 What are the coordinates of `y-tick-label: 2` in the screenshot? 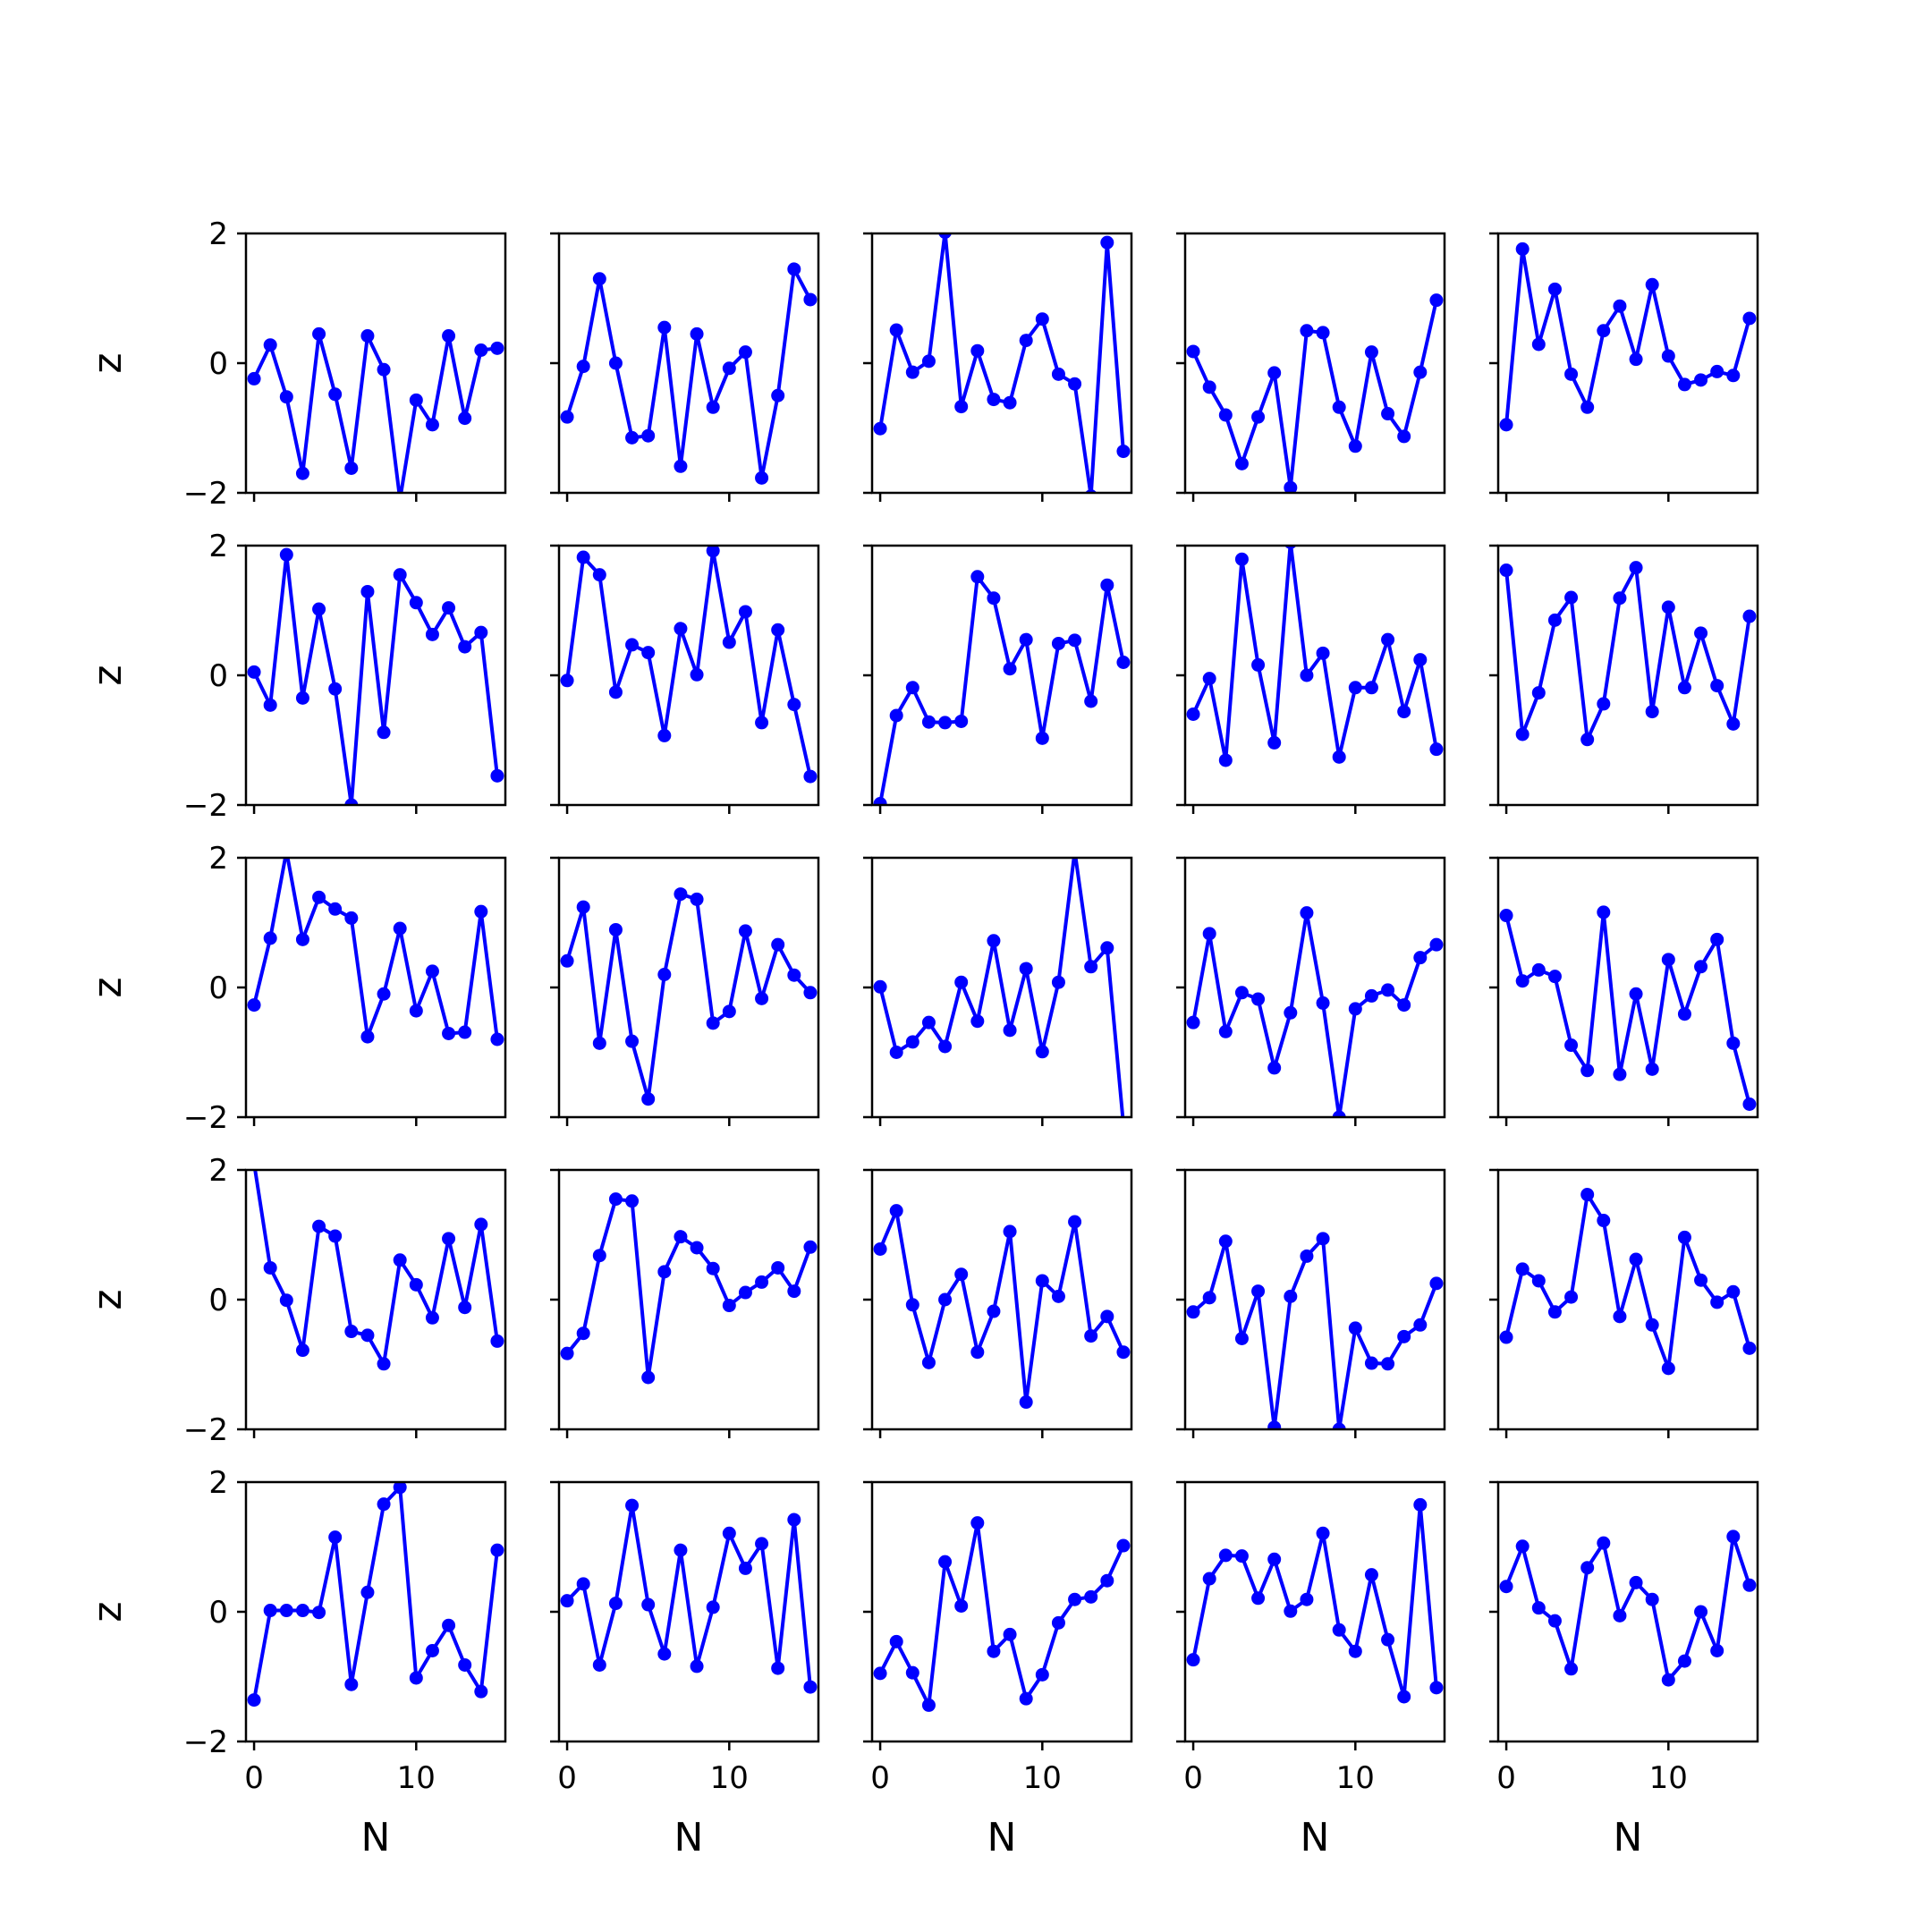 It's located at (218, 1171).